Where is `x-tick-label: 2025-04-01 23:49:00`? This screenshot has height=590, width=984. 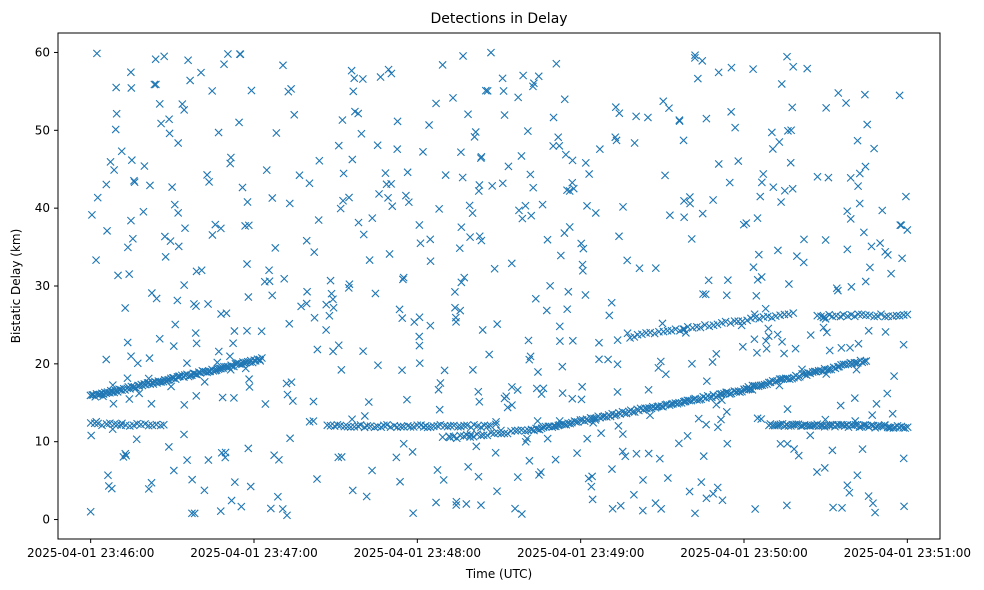 x-tick-label: 2025-04-01 23:49:00 is located at coordinates (580, 553).